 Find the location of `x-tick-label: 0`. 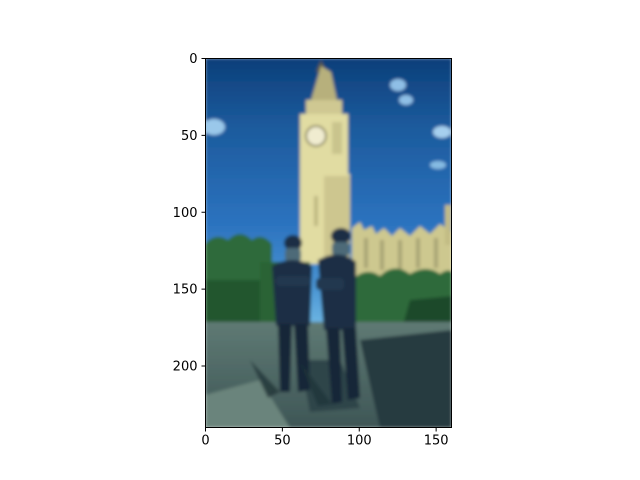

x-tick-label: 0 is located at coordinates (205, 441).